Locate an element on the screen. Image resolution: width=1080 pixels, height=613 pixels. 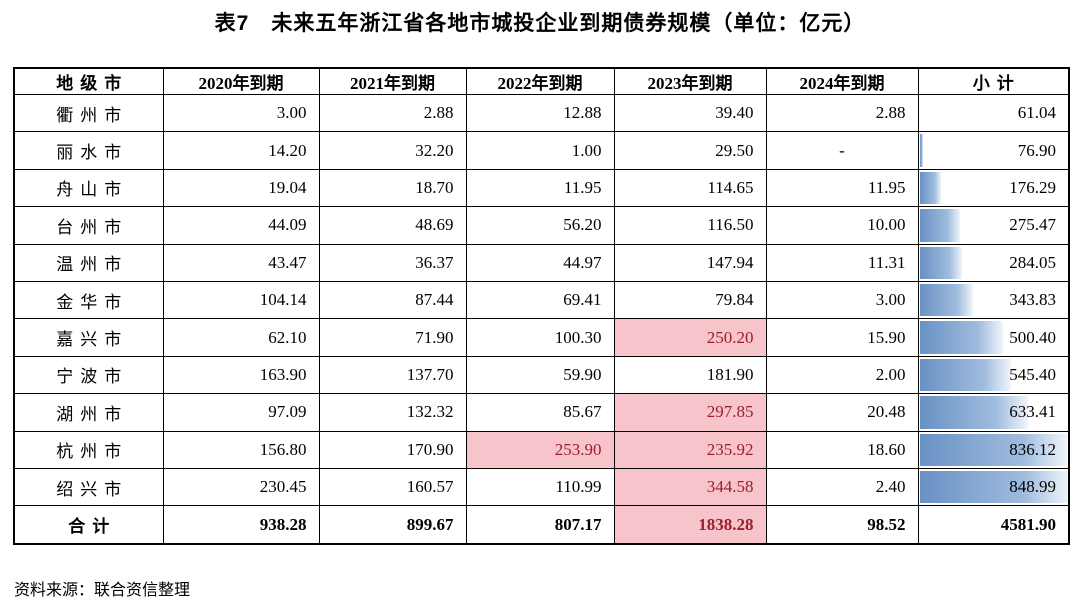
column-header: 2023年到期 is located at coordinates (690, 81).